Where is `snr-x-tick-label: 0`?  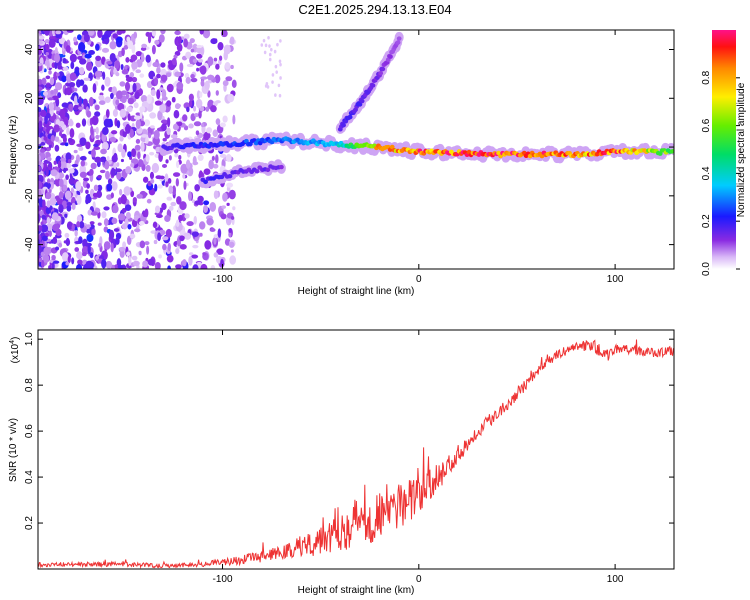 snr-x-tick-label: 0 is located at coordinates (419, 579).